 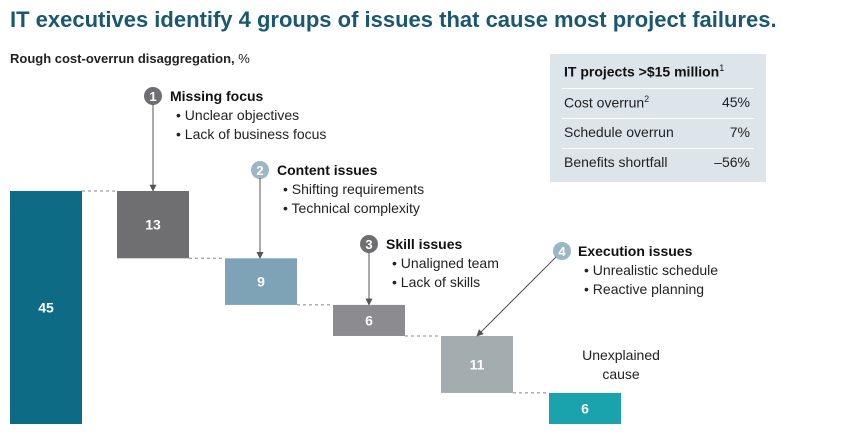 I want to click on info-row-label-text: Cost overrun, so click(x=604, y=102).